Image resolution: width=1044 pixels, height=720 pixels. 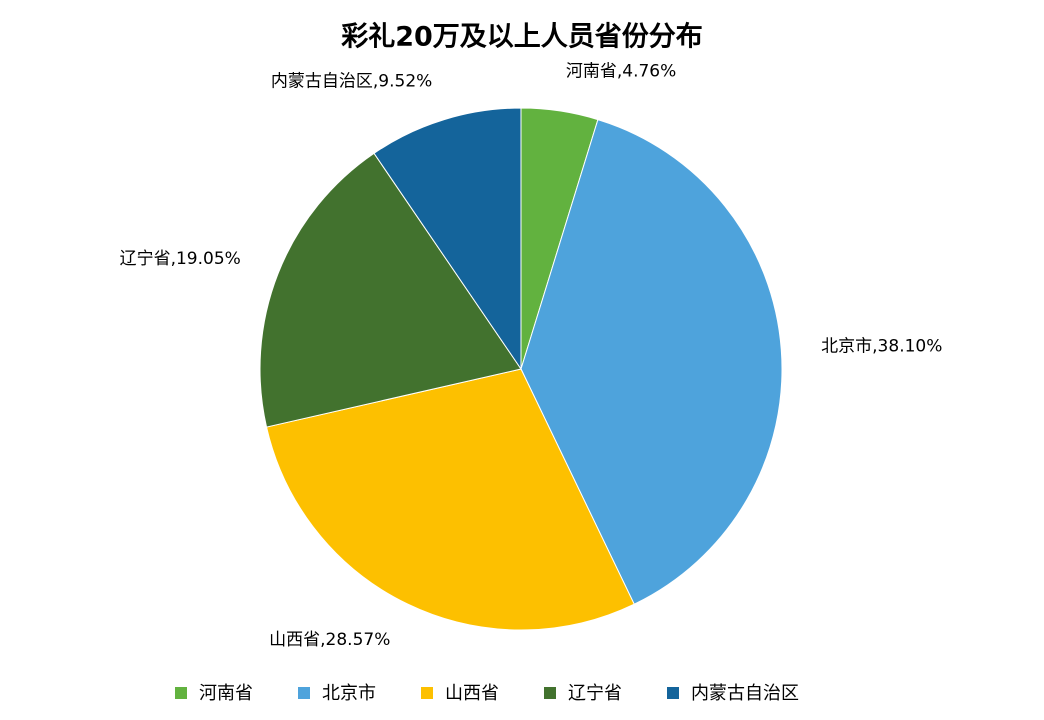 I want to click on legend-label: 河南省, so click(x=226, y=693).